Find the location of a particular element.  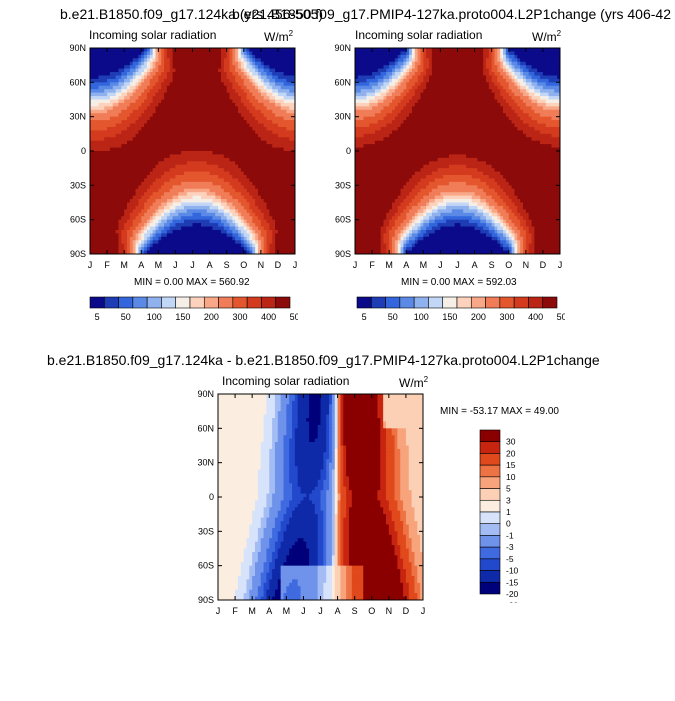

colorbar-label: 400 is located at coordinates (268, 317).